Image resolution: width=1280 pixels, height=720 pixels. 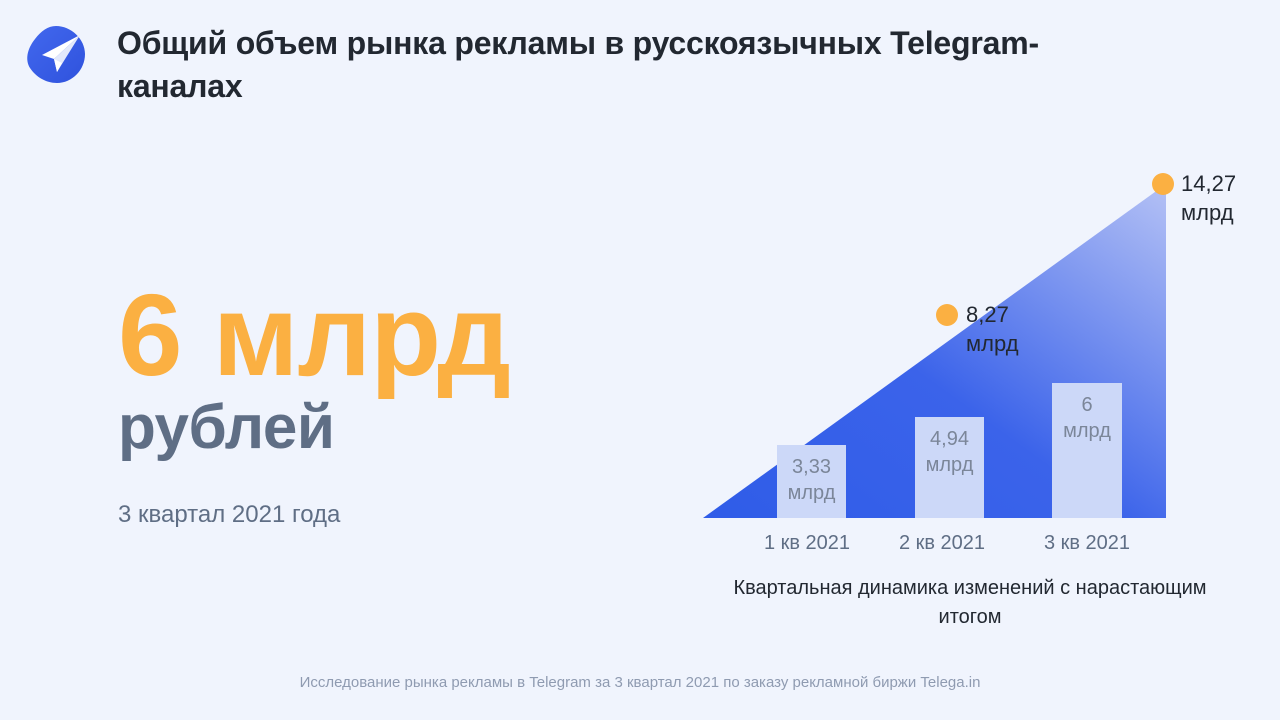 What do you see at coordinates (1207, 212) in the screenshot?
I see `cumulative-label-q3-unit: млрд` at bounding box center [1207, 212].